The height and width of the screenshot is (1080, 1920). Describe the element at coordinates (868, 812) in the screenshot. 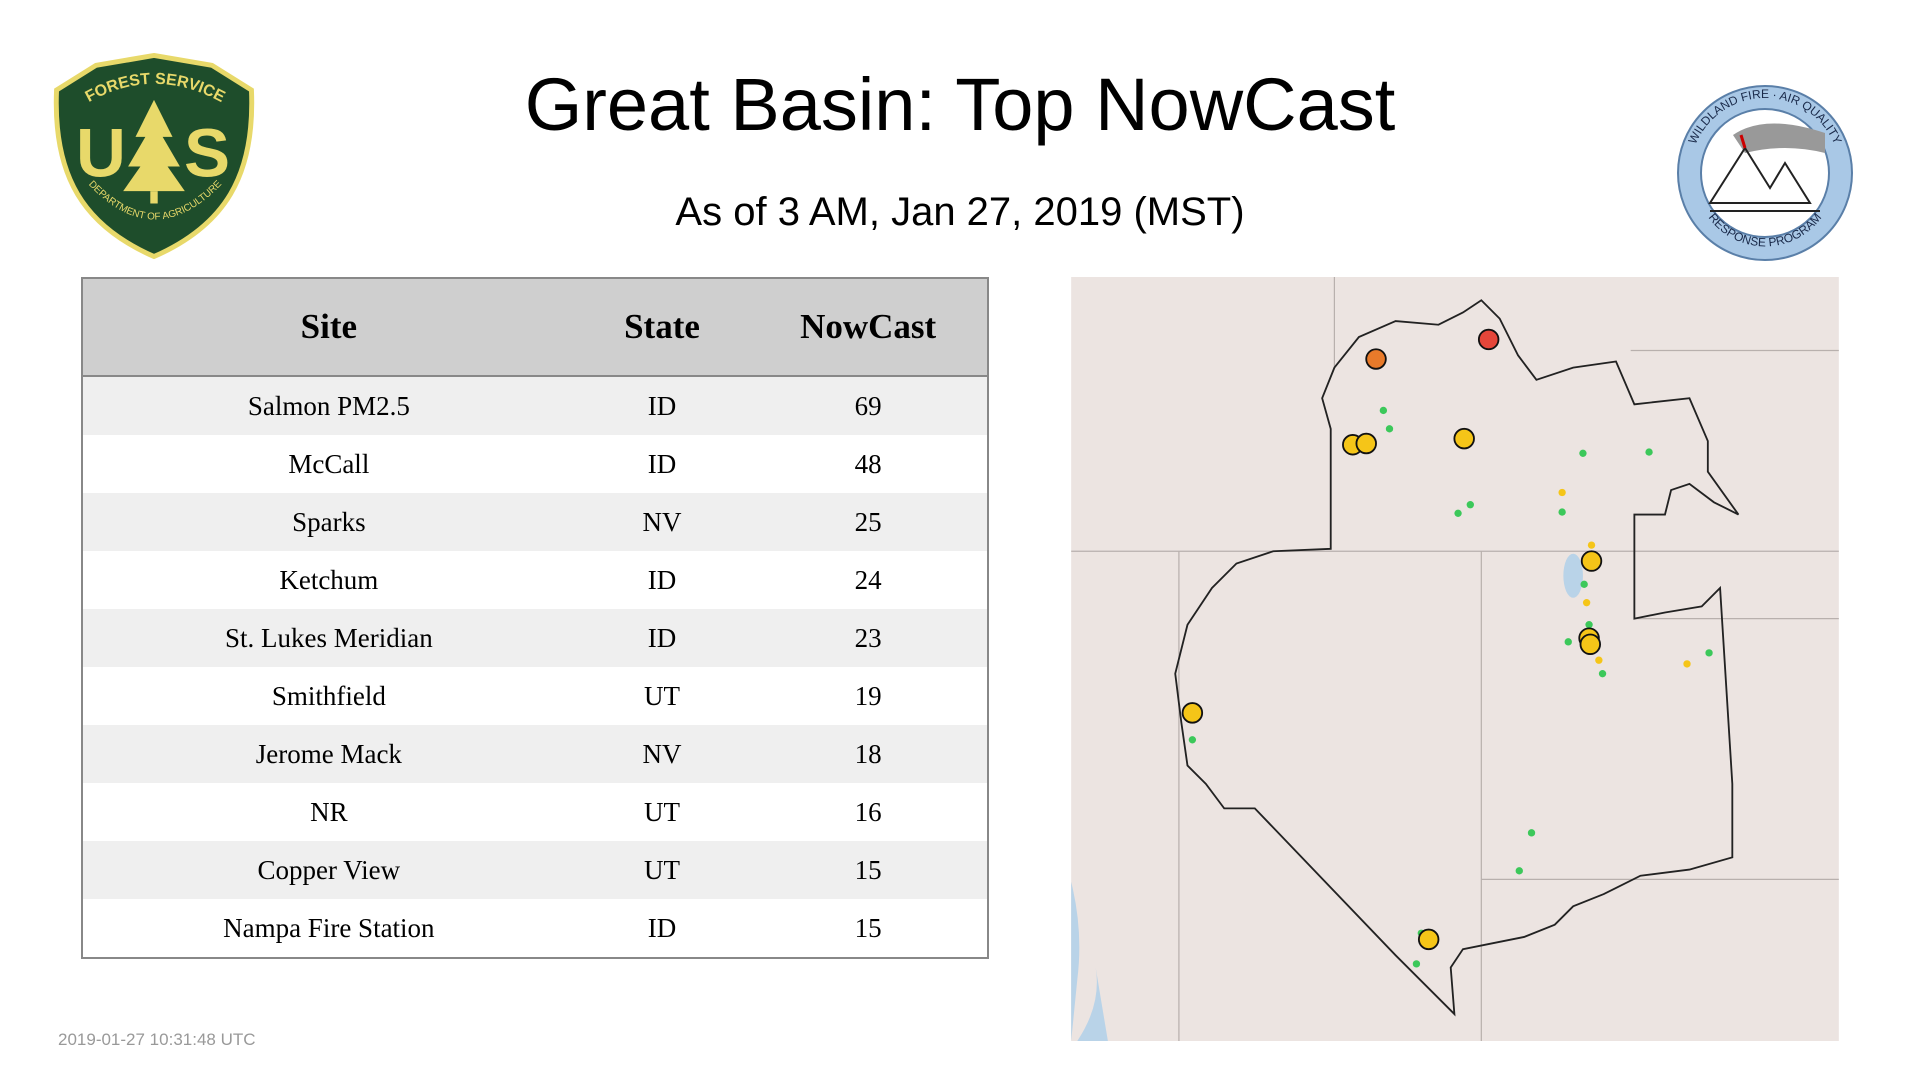

I see `table-cell: 16` at that location.